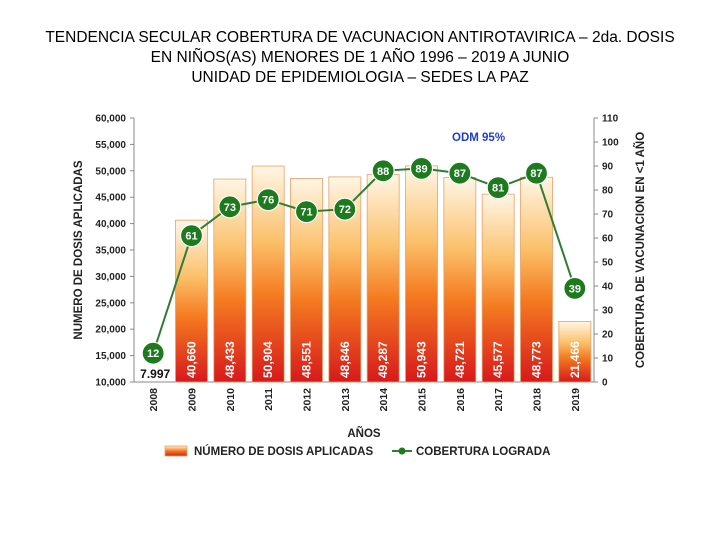 Image resolution: width=720 pixels, height=540 pixels. What do you see at coordinates (608, 335) in the screenshot?
I see `y2-tick-label: 20` at bounding box center [608, 335].